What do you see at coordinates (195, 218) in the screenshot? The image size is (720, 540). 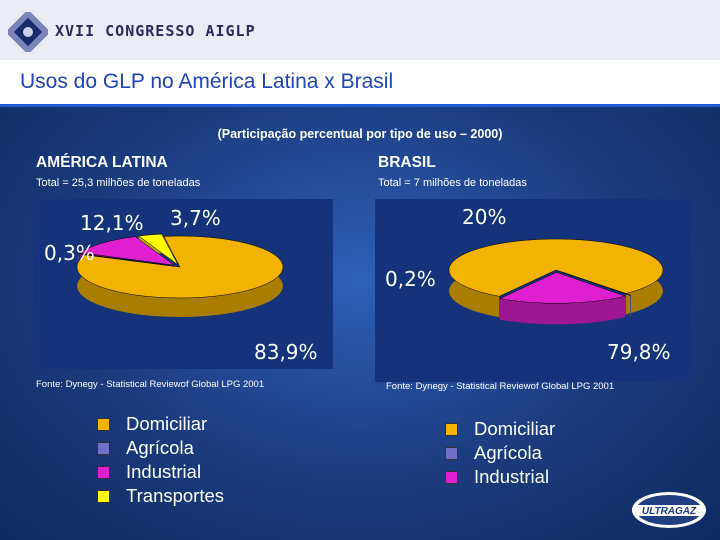 I see `label-transportes-left: 3,7%` at bounding box center [195, 218].